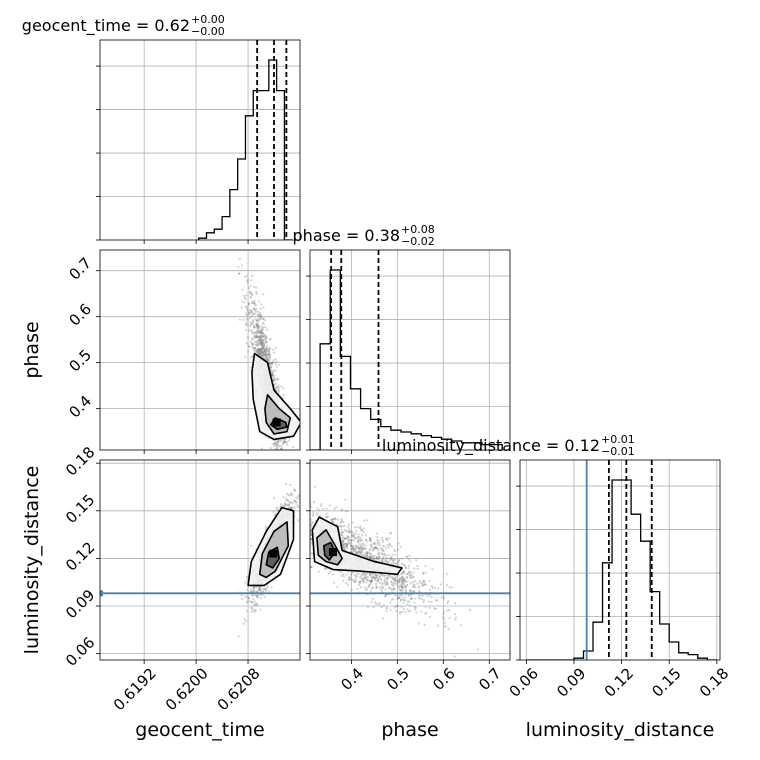 The image size is (760, 760). What do you see at coordinates (276, 422) in the screenshot?
I see `median-marker` at bounding box center [276, 422].